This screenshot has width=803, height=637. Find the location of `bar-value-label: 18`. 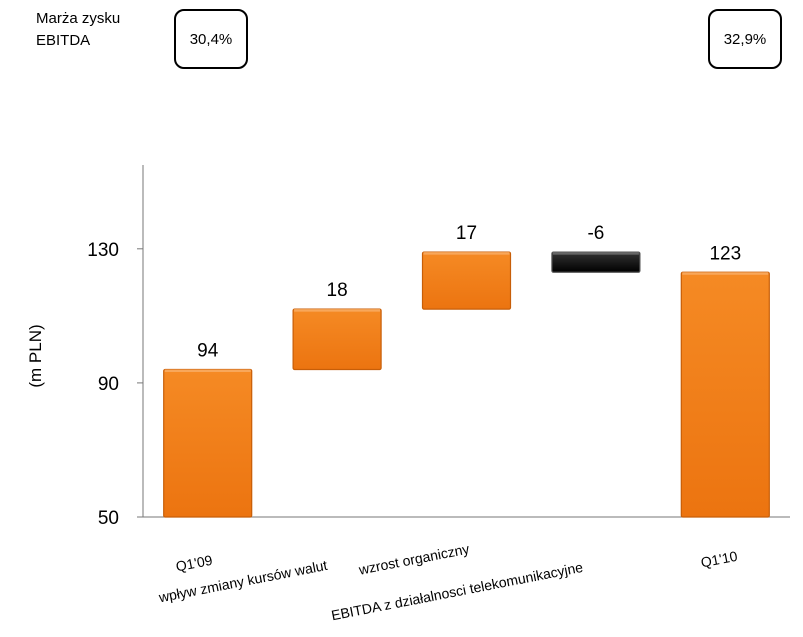

bar-value-label: 18 is located at coordinates (337, 290).